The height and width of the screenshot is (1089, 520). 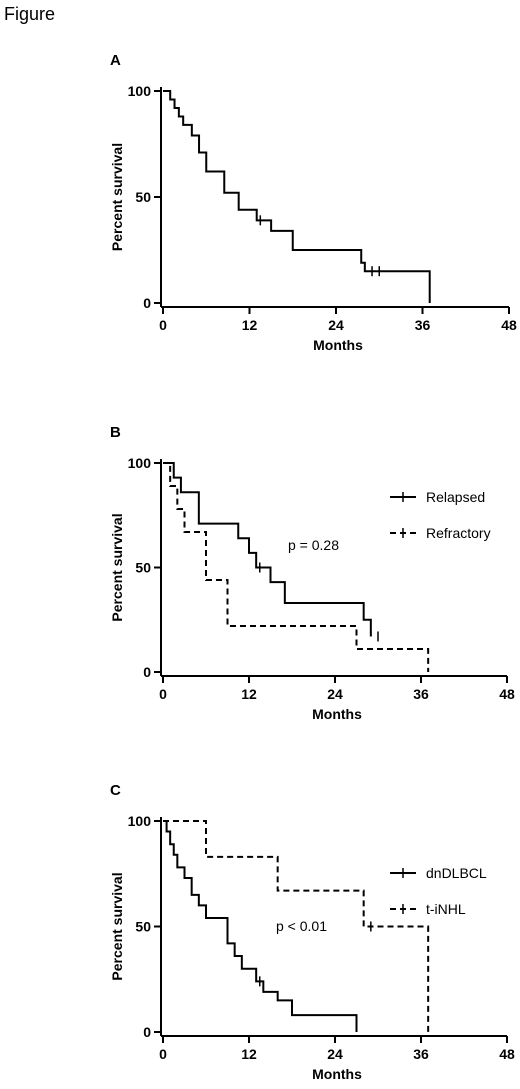 I want to click on legend-label: t-iNHL, so click(x=446, y=909).